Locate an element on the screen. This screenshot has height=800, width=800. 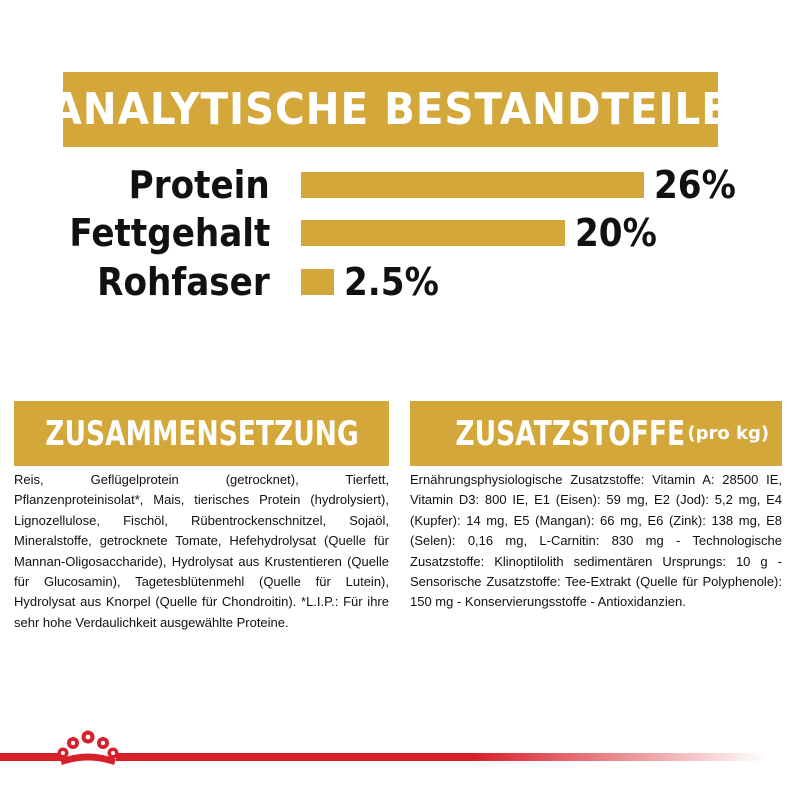
nutrient-bar-fiber is located at coordinates (317, 282).